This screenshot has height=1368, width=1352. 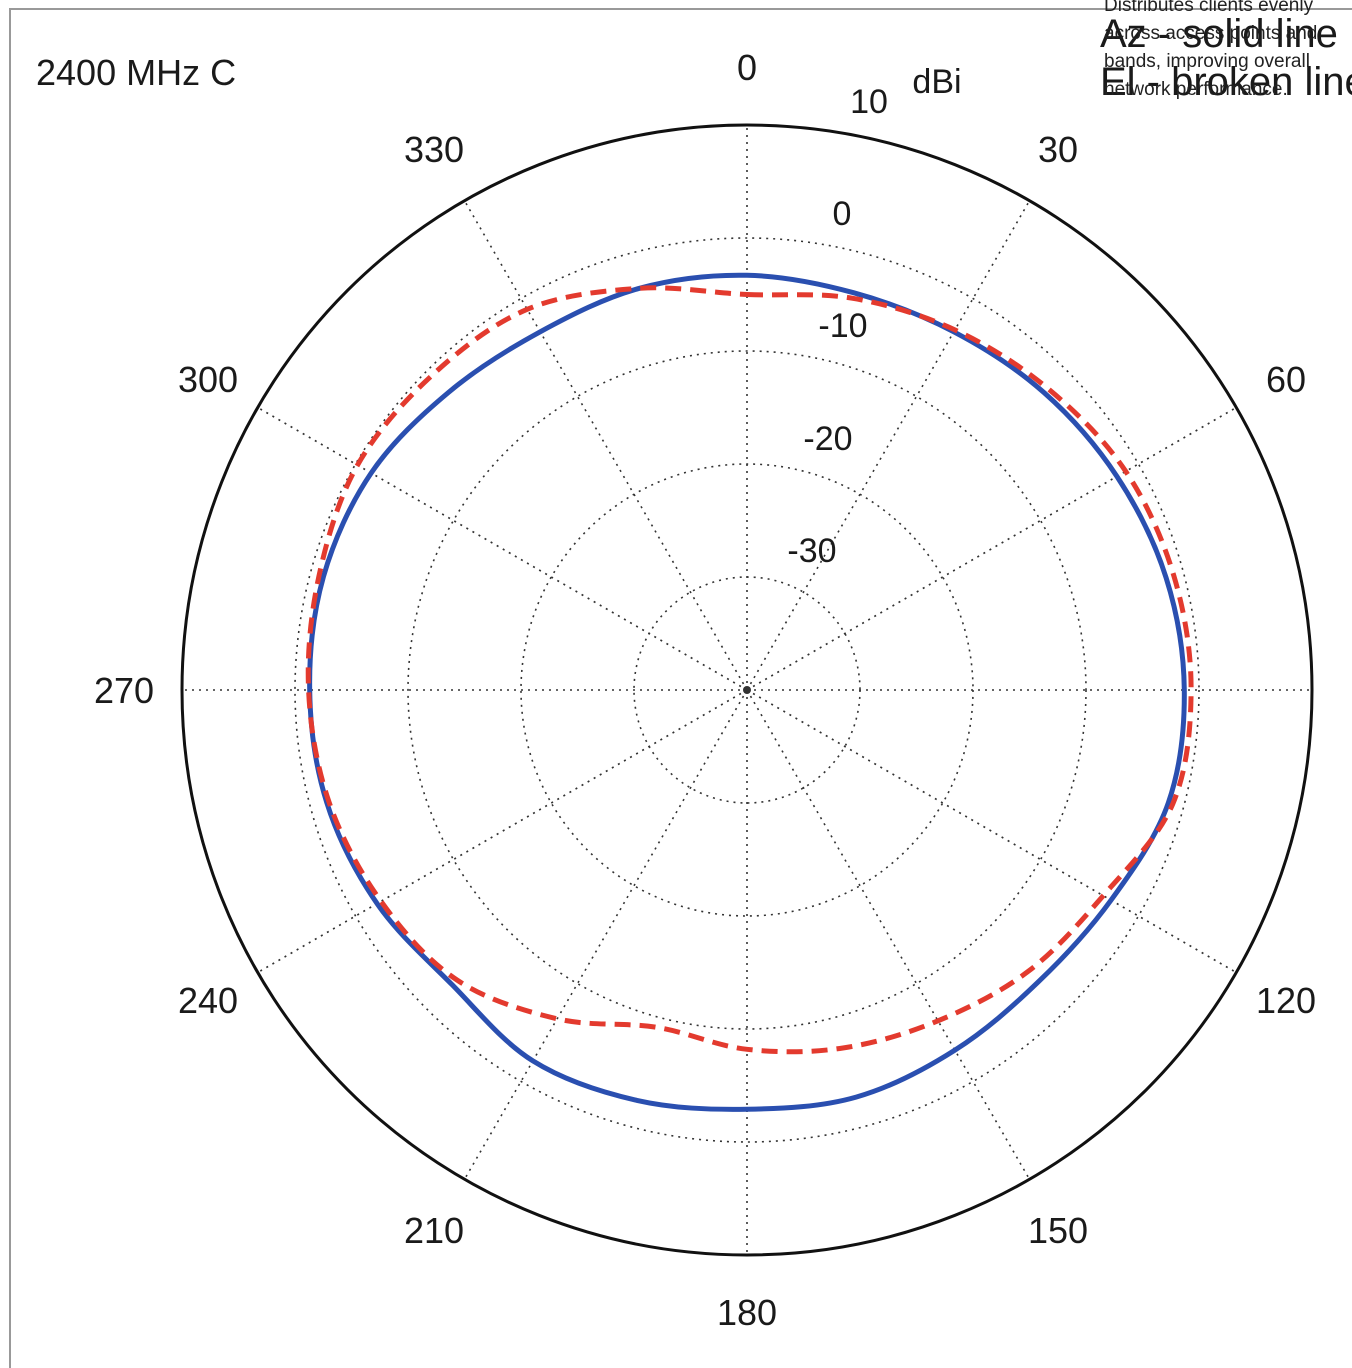 I want to click on angle-tick-label: 60, so click(x=1286, y=379).